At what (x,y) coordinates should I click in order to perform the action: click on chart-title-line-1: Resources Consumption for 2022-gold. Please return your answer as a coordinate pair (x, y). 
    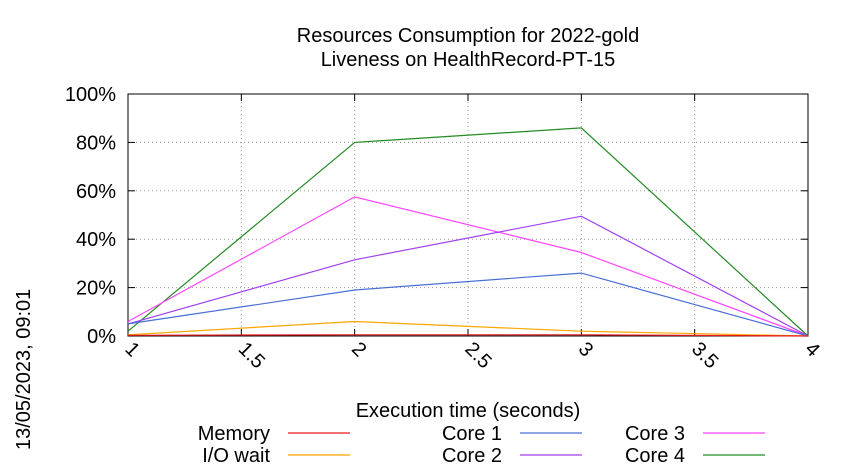
    Looking at the image, I should click on (468, 36).